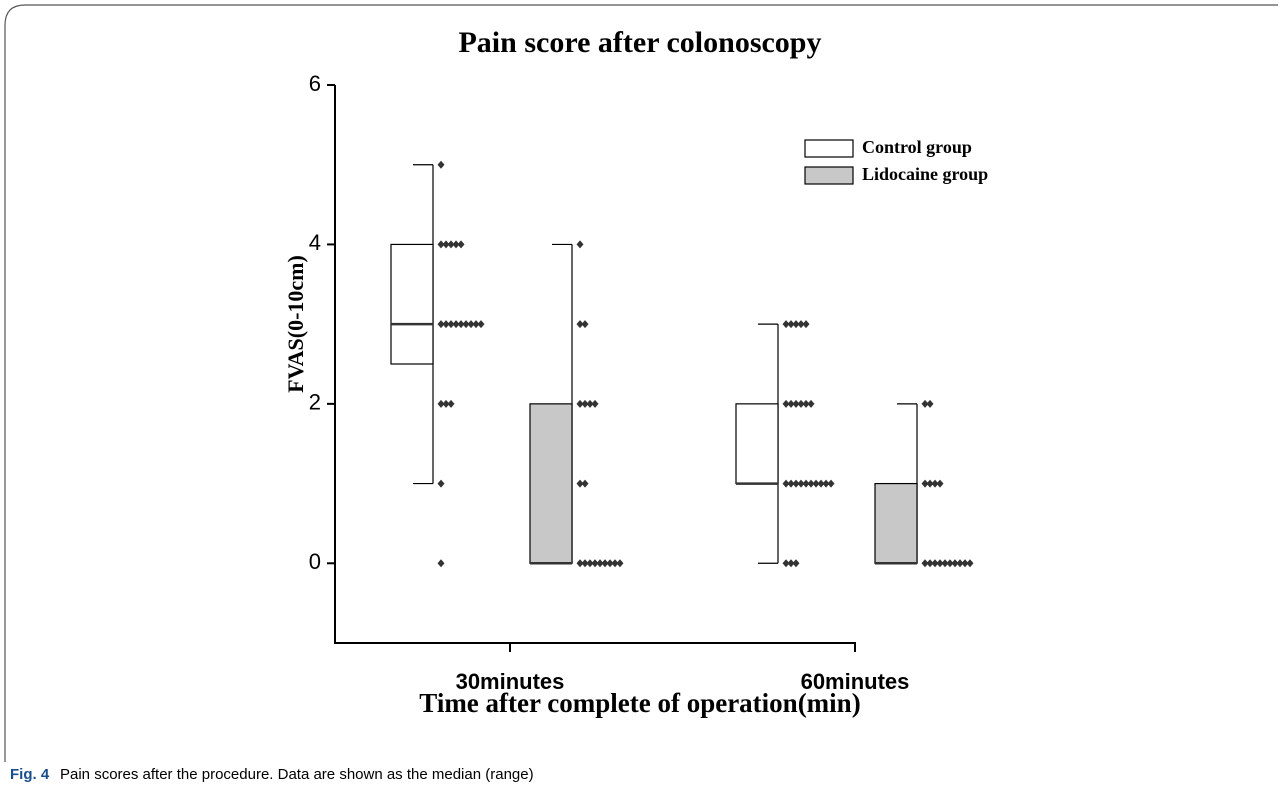 The height and width of the screenshot is (789, 1282). Describe the element at coordinates (925, 174) in the screenshot. I see `legend-label: Lidocaine group` at that location.